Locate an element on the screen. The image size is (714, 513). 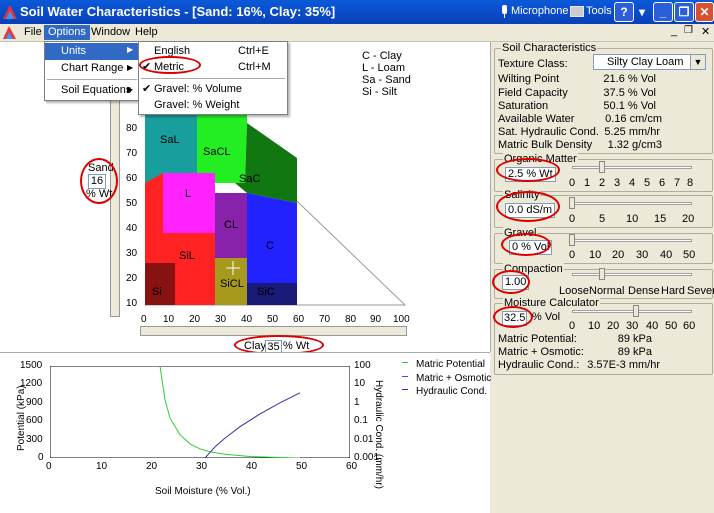
organic-matter-thumb is located at coordinates (602, 167).